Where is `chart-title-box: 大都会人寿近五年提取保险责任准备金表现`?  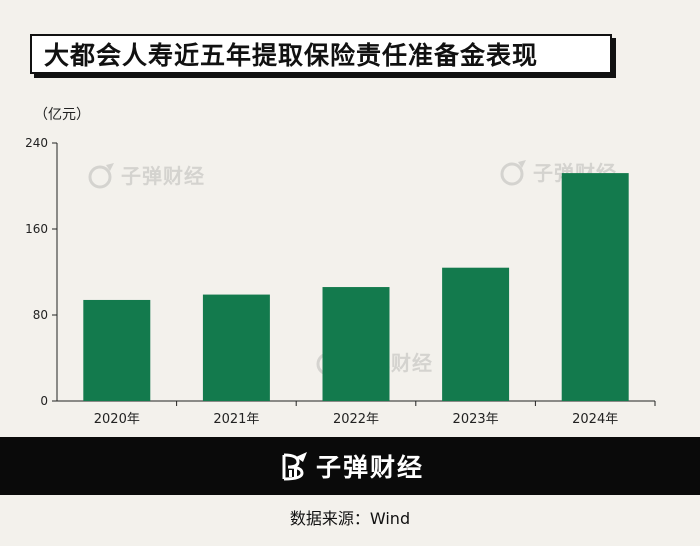
chart-title-box: 大都会人寿近五年提取保险责任准备金表现 is located at coordinates (321, 54).